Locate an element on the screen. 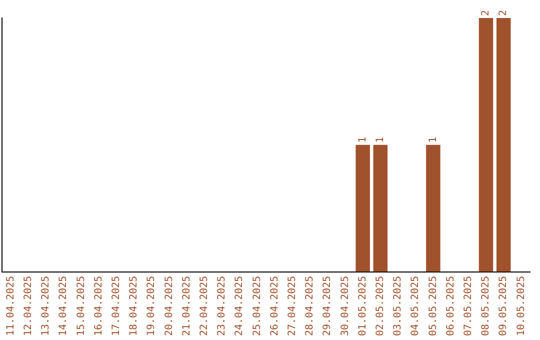 This screenshot has height=340, width=540. x-tick-label: 16.04.2025 is located at coordinates (98, 306).